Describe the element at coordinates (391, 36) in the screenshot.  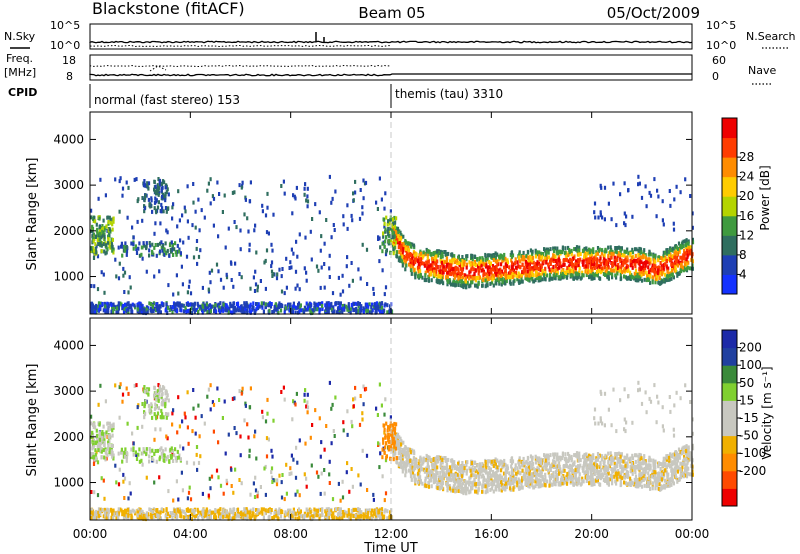
I see `noise-panel-frame` at that location.